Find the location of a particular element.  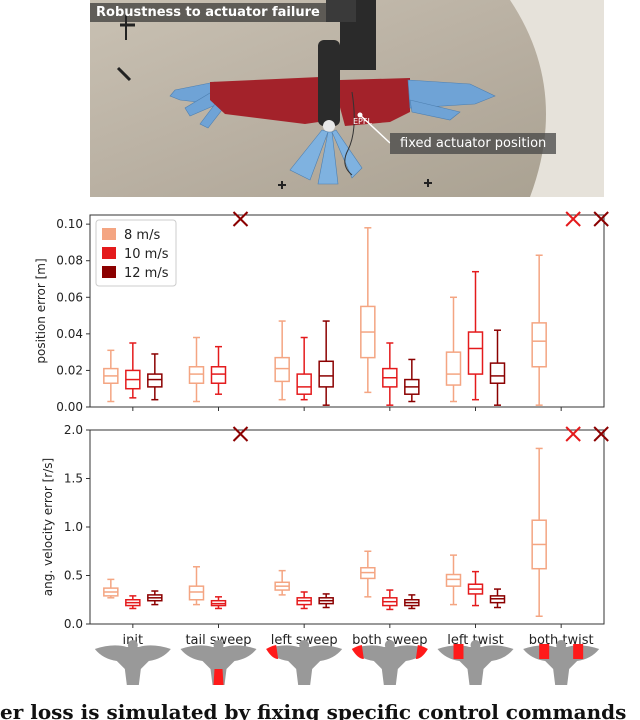

bird-icon-tail-sweep is located at coordinates (218, 662).